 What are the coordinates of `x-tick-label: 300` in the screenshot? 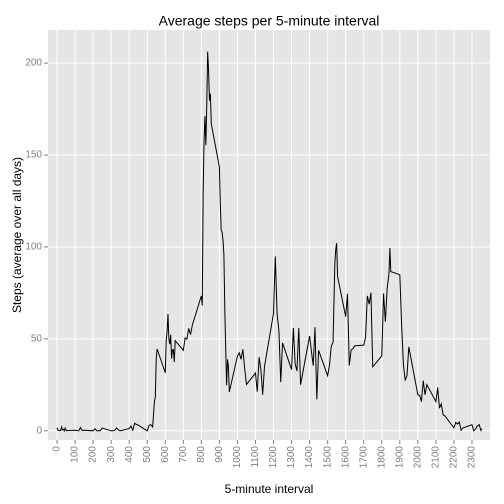 It's located at (111, 454).